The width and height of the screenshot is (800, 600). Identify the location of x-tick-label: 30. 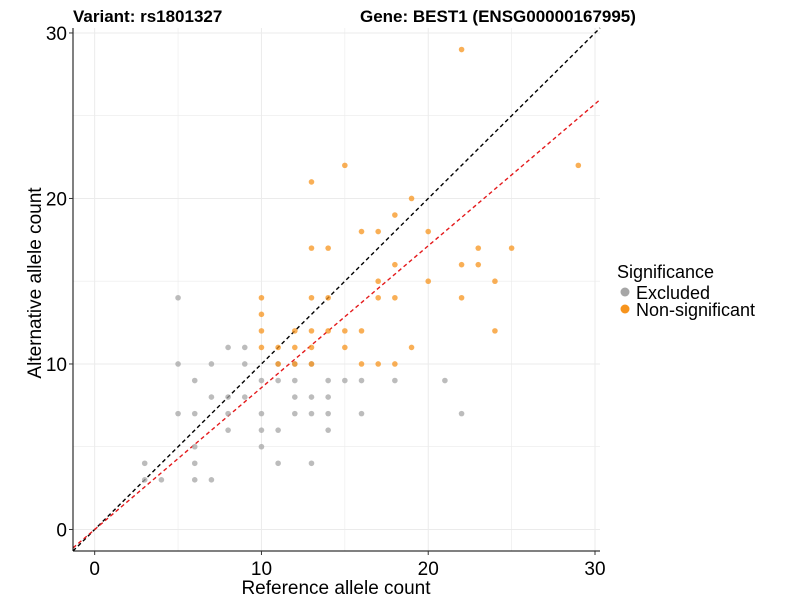
(594, 569).